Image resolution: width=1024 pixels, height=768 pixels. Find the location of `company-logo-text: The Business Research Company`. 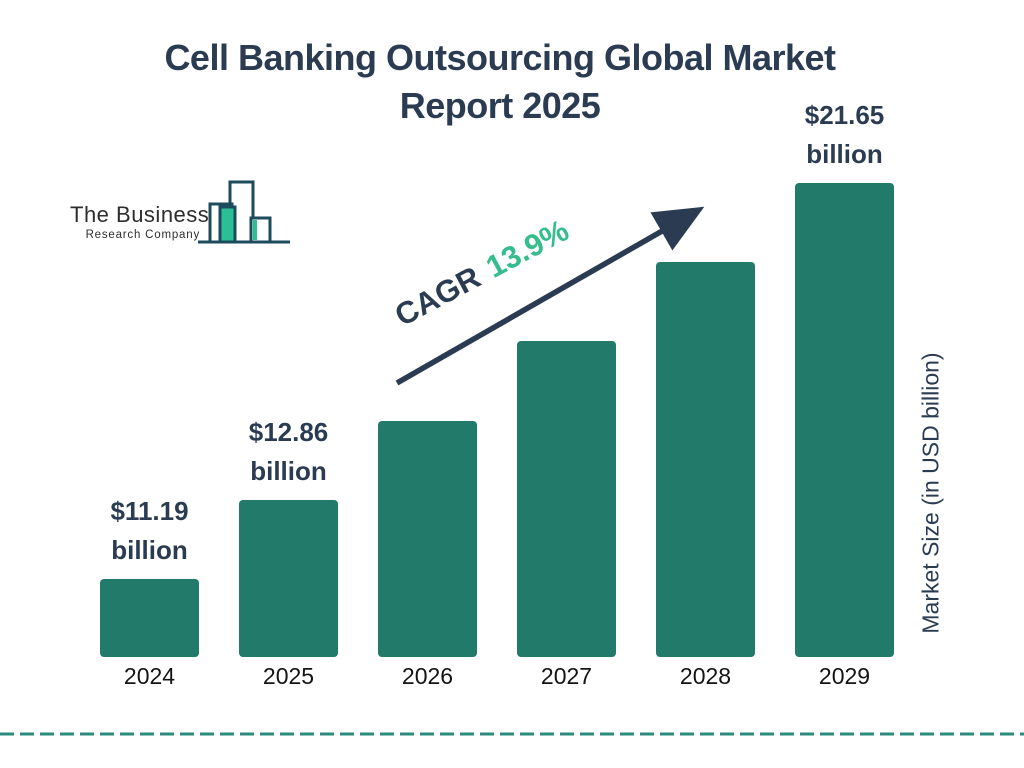

company-logo-text: The Business Research Company is located at coordinates (140, 221).